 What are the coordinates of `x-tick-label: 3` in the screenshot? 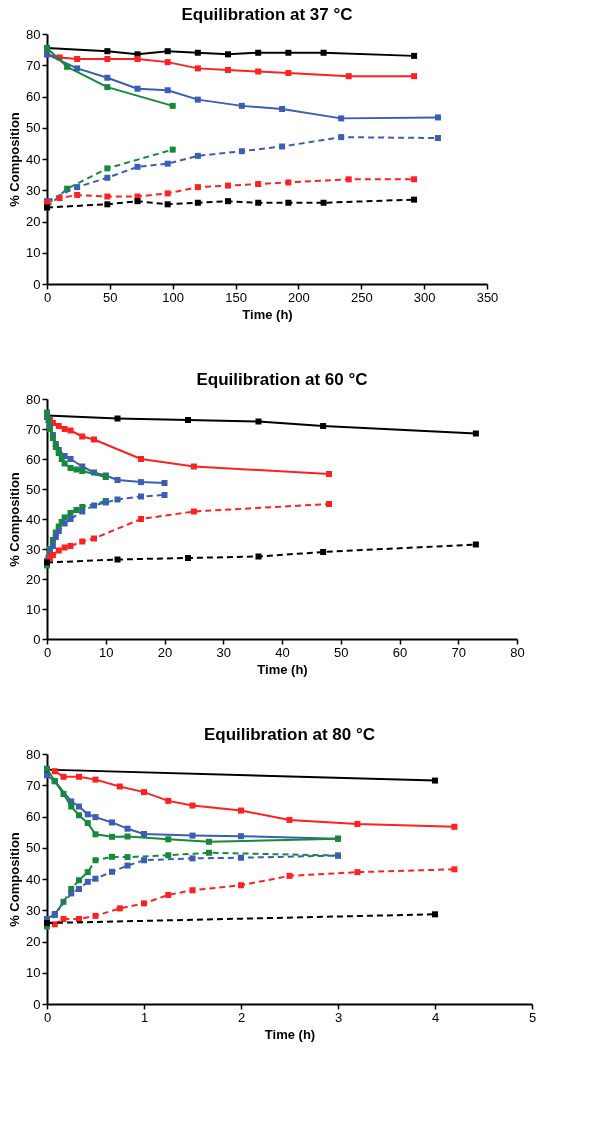 It's located at (338, 1017).